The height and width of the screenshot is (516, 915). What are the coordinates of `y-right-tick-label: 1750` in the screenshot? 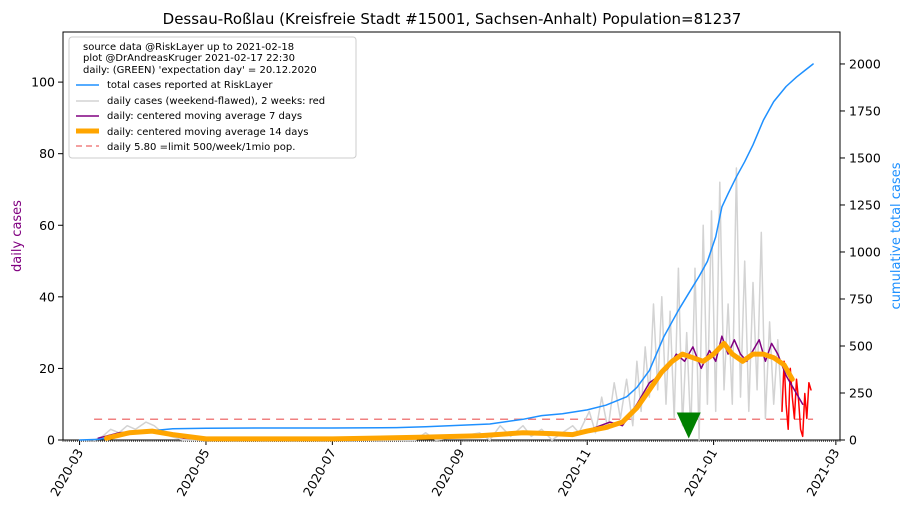 It's located at (865, 110).